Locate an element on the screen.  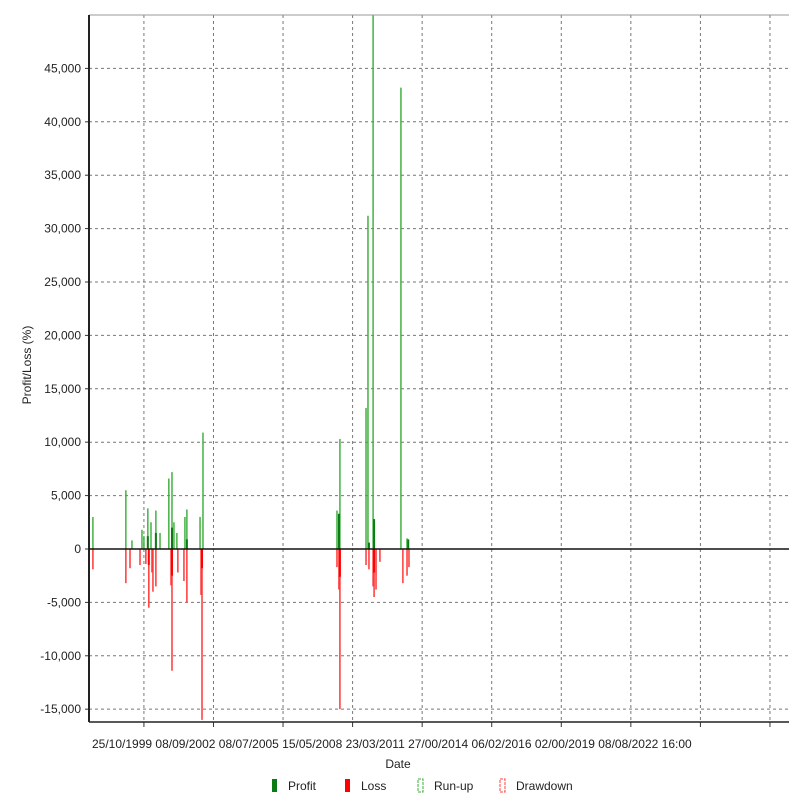
legend-label-run-up: Run-up is located at coordinates (454, 786).